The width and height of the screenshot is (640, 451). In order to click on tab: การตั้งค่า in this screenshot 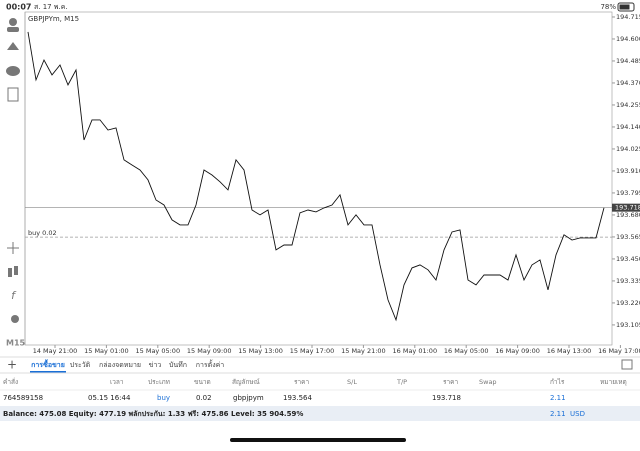, I will do `click(210, 363)`.